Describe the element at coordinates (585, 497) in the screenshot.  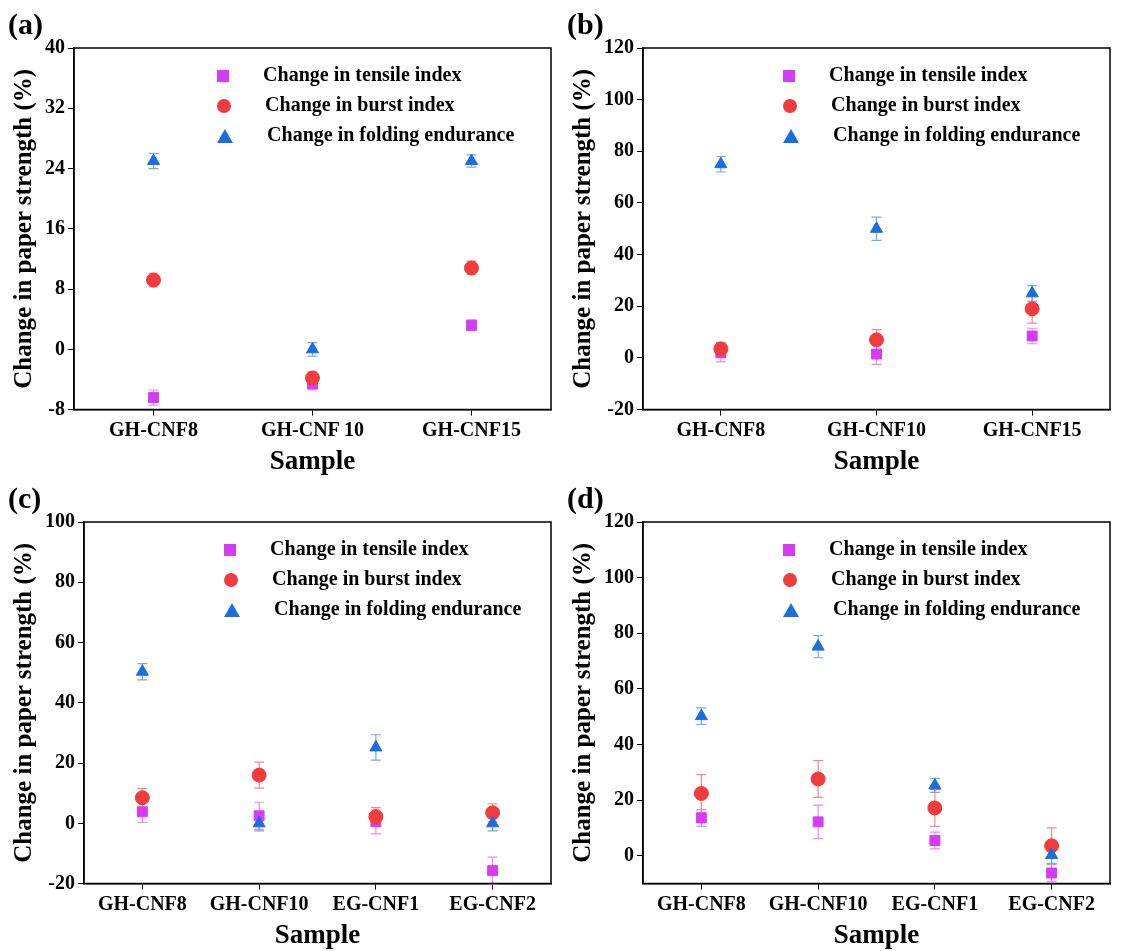
I see `chart-title: (d)` at that location.